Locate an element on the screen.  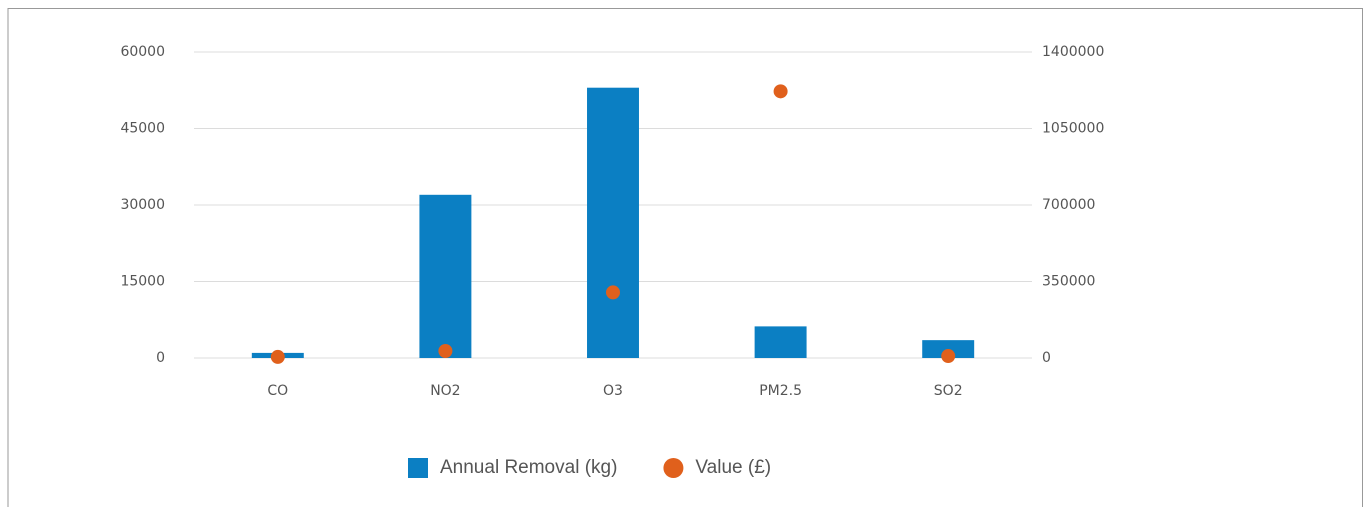
x-tick-label: SO2 is located at coordinates (948, 391).